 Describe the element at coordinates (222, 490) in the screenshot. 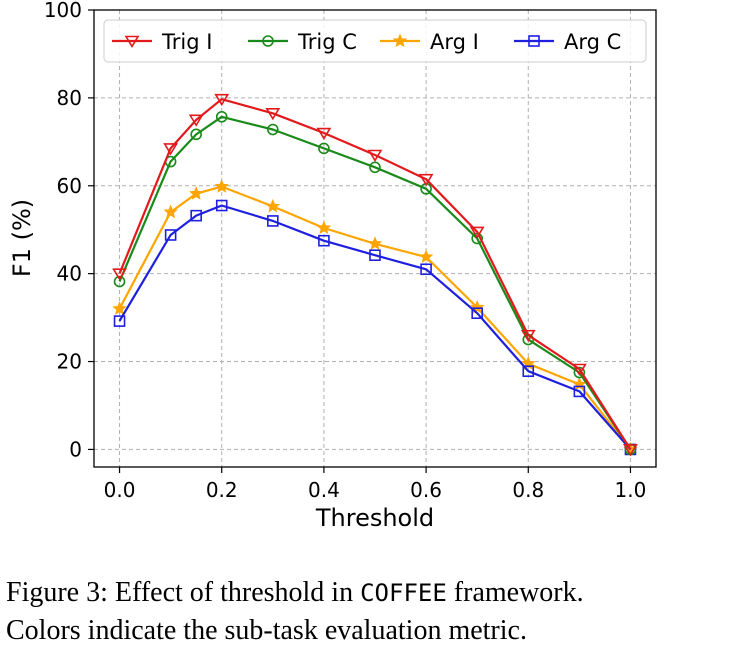

I see `x-tick-label: 0.2` at that location.